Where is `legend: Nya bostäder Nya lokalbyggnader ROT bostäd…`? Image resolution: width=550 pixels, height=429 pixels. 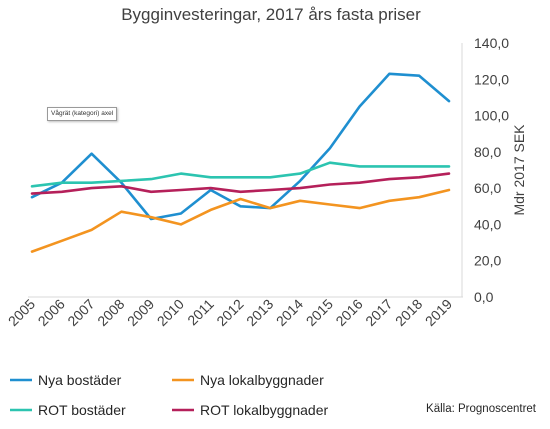 legend: Nya bostäder Nya lokalbyggnader ROT bostäd… is located at coordinates (169, 395).